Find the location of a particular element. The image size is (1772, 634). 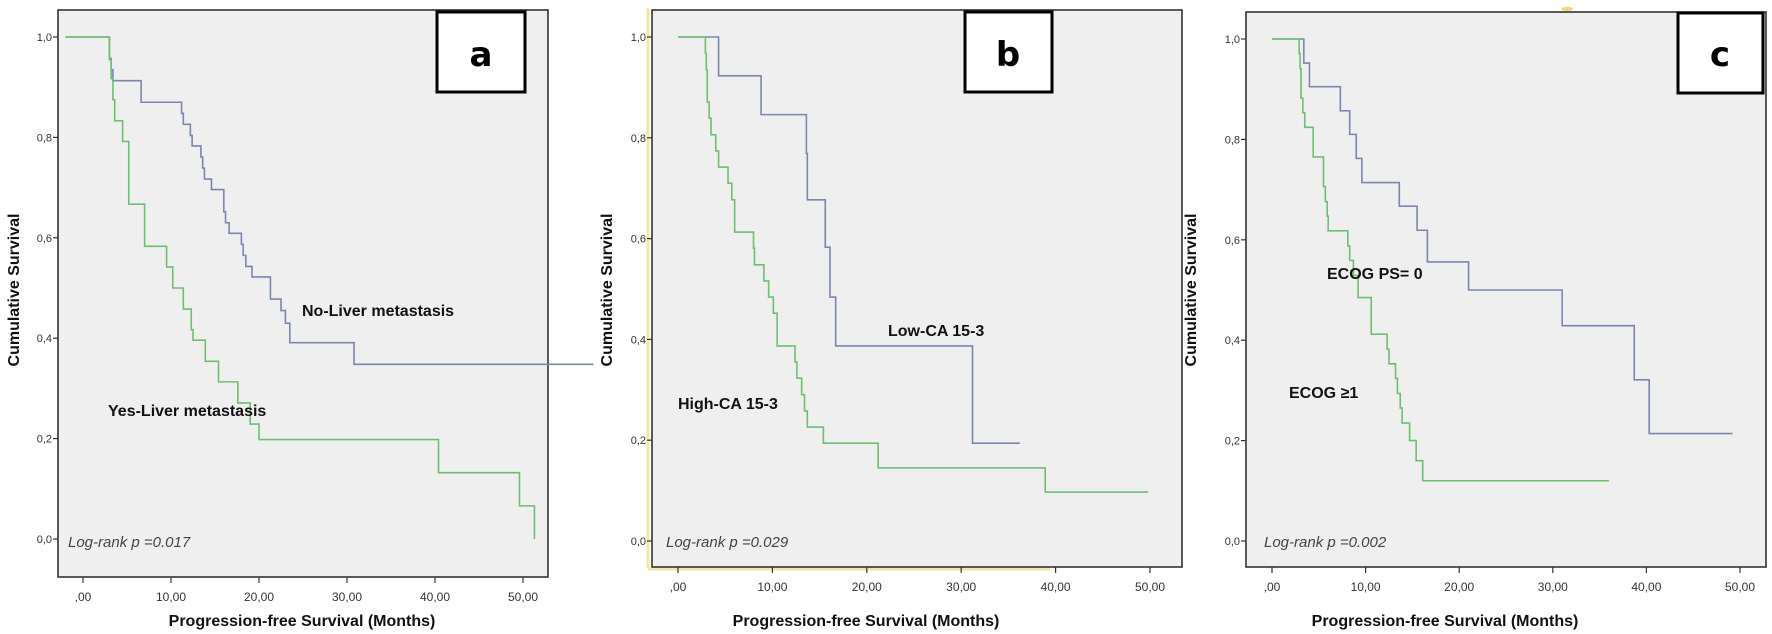

panel-letter-a: a is located at coordinates (481, 55).